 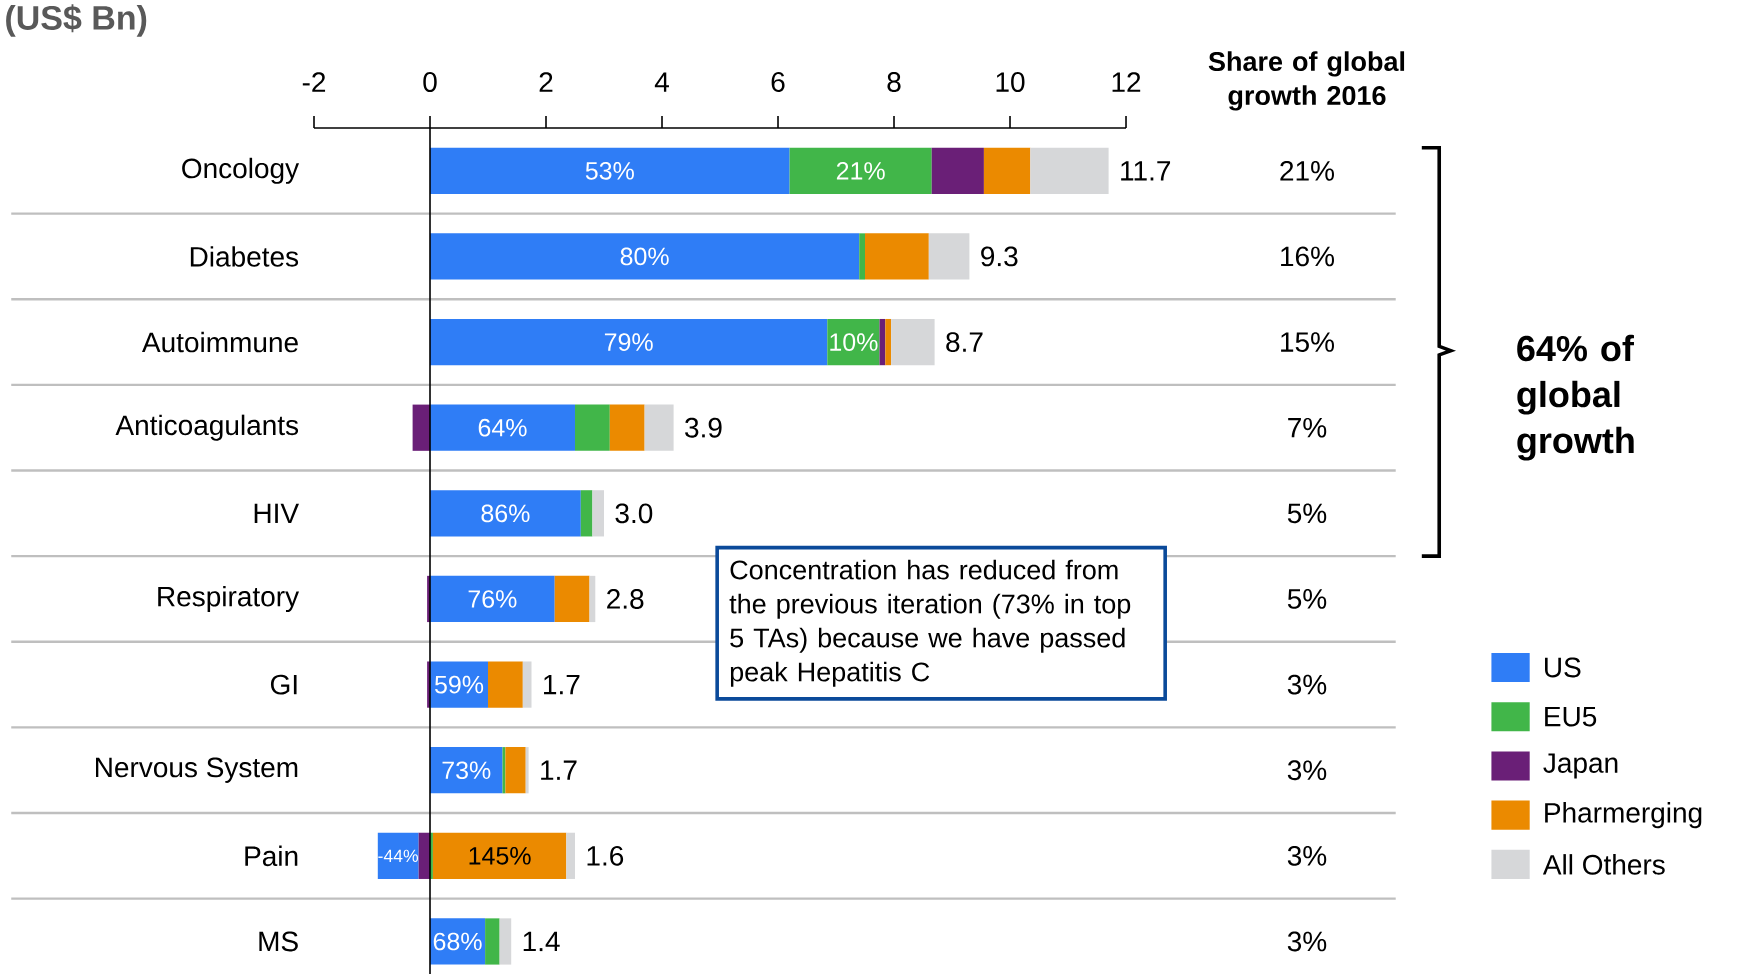 I want to click on y-tick-label: Diabetes, so click(x=244, y=256).